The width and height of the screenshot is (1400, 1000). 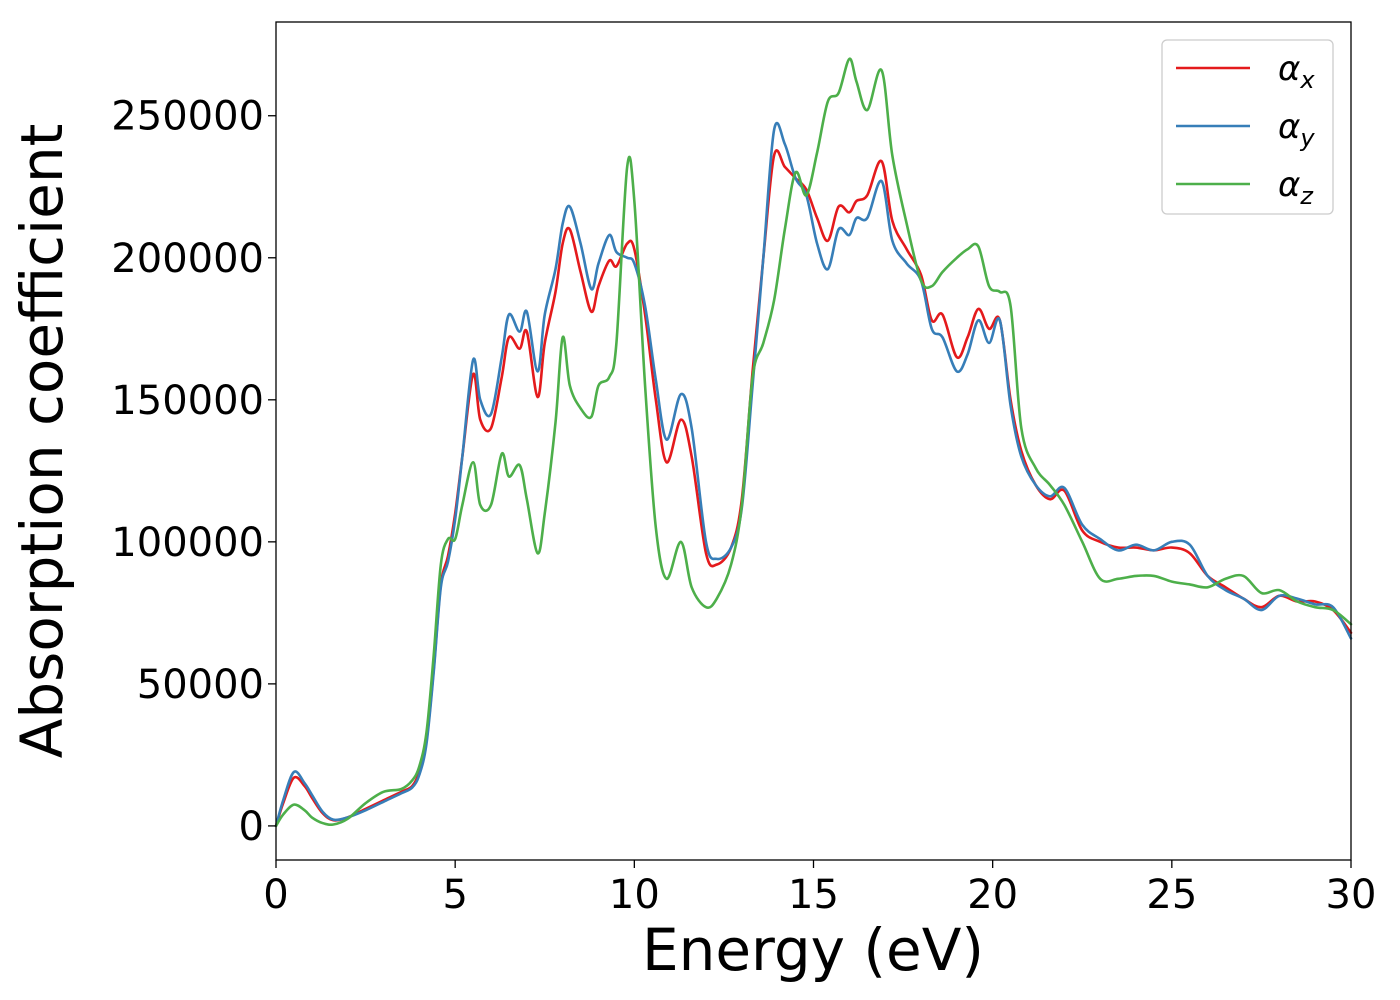 I want to click on legend-subscript: y, so click(x=1307, y=138).